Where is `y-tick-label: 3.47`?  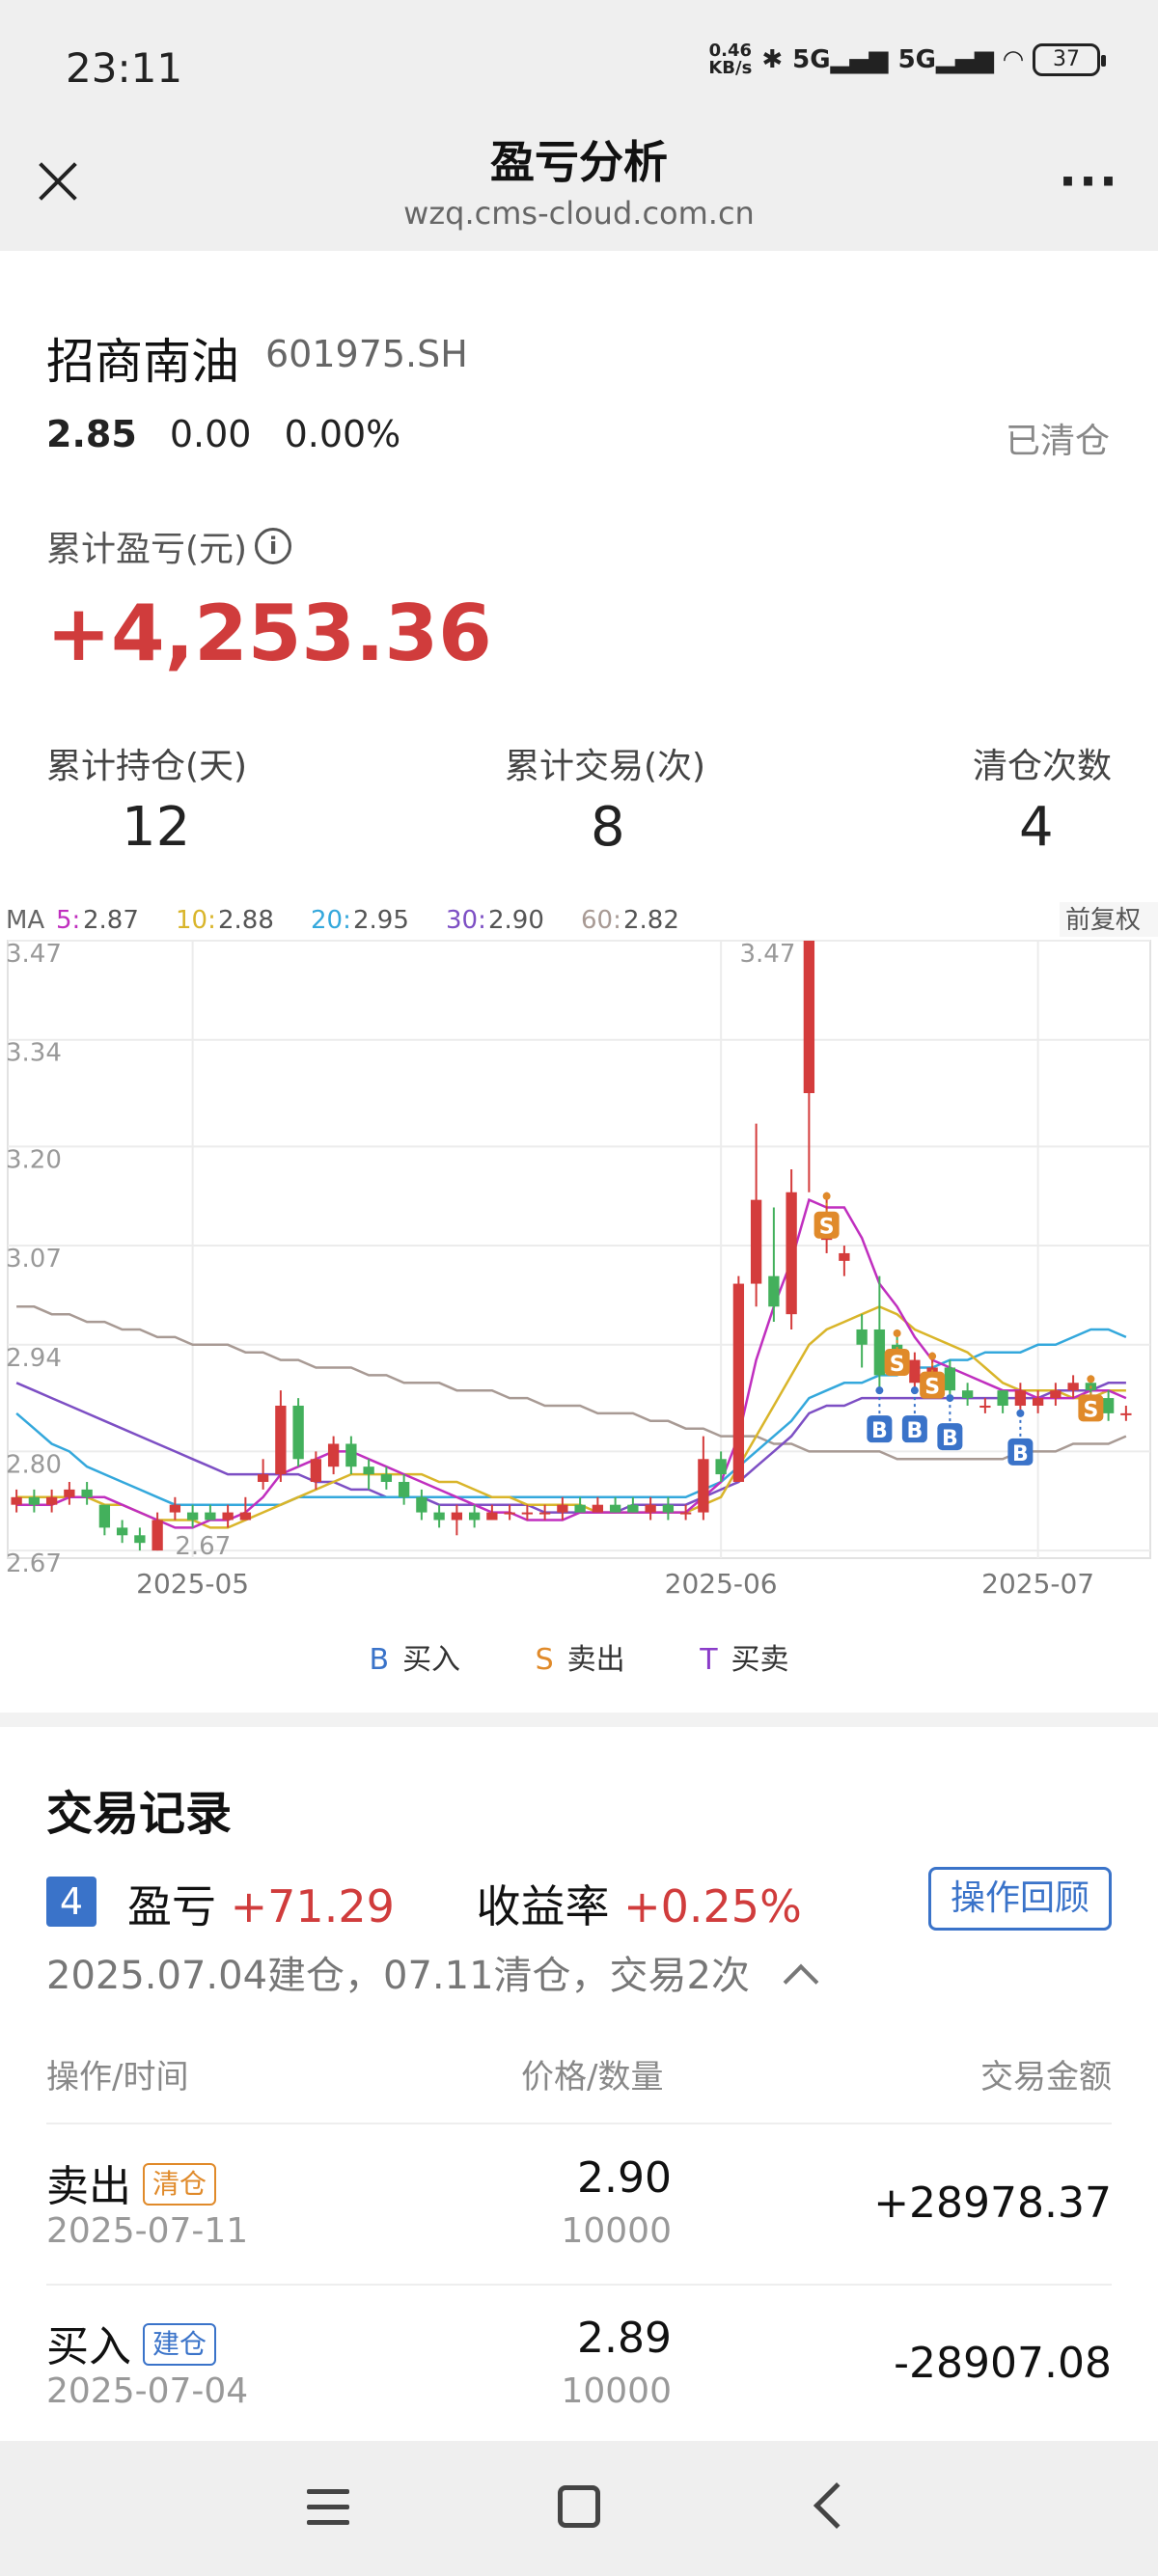
y-tick-label: 3.47 is located at coordinates (34, 955).